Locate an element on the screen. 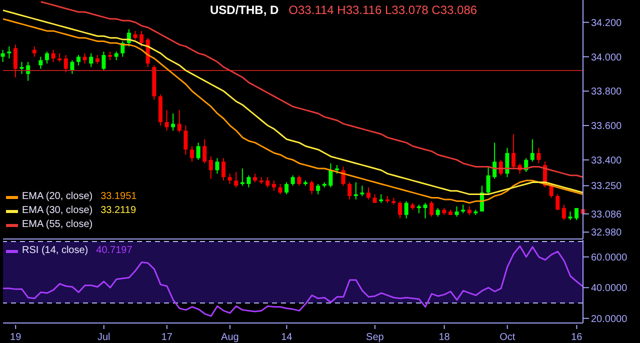  legend-label: EMA (30, close) is located at coordinates (57, 211).